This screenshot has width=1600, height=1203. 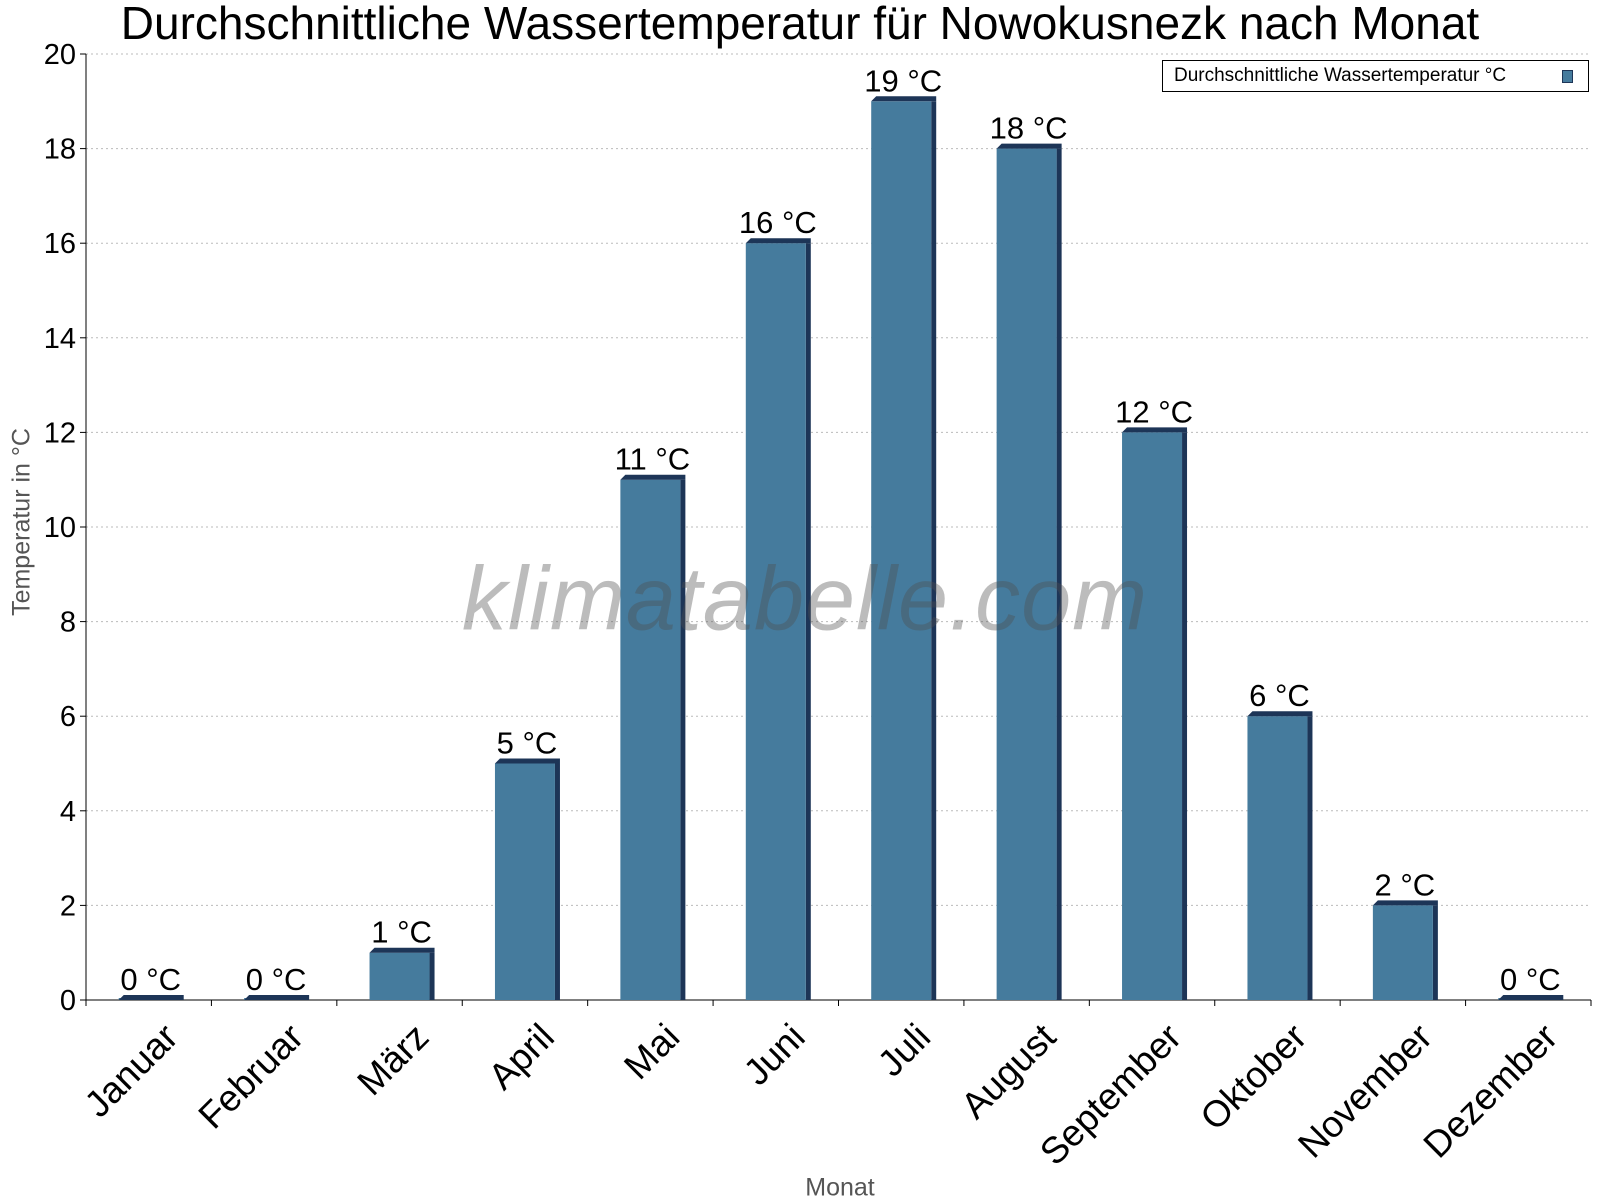 I want to click on data-label: 18 °C, so click(x=1029, y=128).